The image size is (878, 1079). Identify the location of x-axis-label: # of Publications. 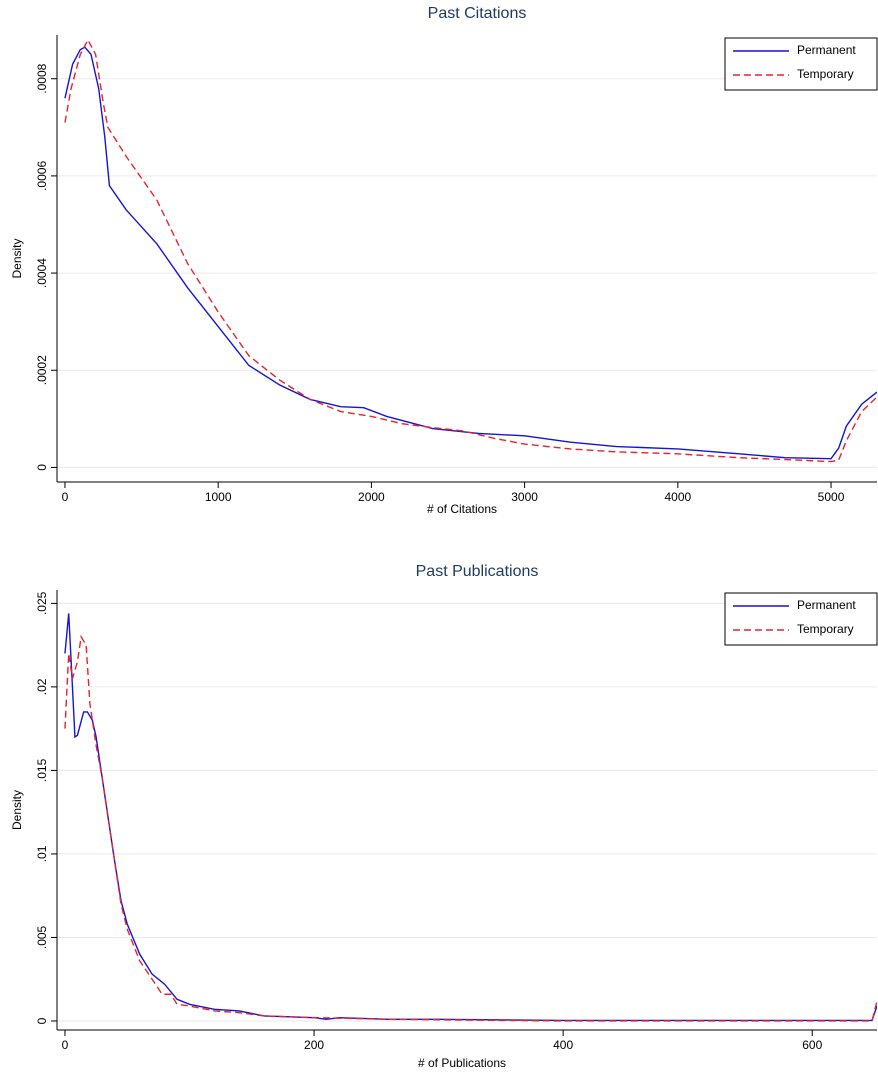
(462, 1063).